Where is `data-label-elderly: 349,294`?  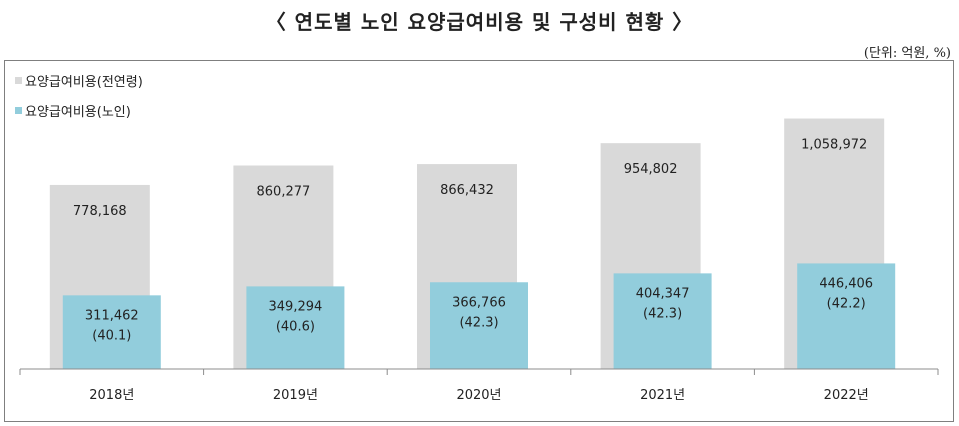
data-label-elderly: 349,294 is located at coordinates (296, 306).